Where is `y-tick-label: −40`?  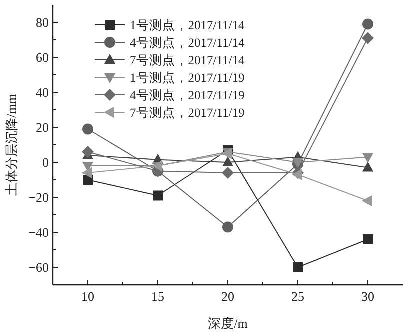
y-tick-label: −40 is located at coordinates (38, 232).